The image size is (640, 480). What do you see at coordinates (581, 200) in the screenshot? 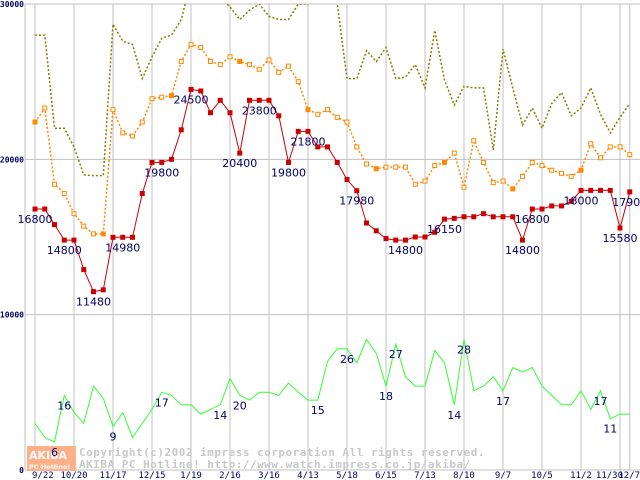
I see `data-label: 18000` at bounding box center [581, 200].